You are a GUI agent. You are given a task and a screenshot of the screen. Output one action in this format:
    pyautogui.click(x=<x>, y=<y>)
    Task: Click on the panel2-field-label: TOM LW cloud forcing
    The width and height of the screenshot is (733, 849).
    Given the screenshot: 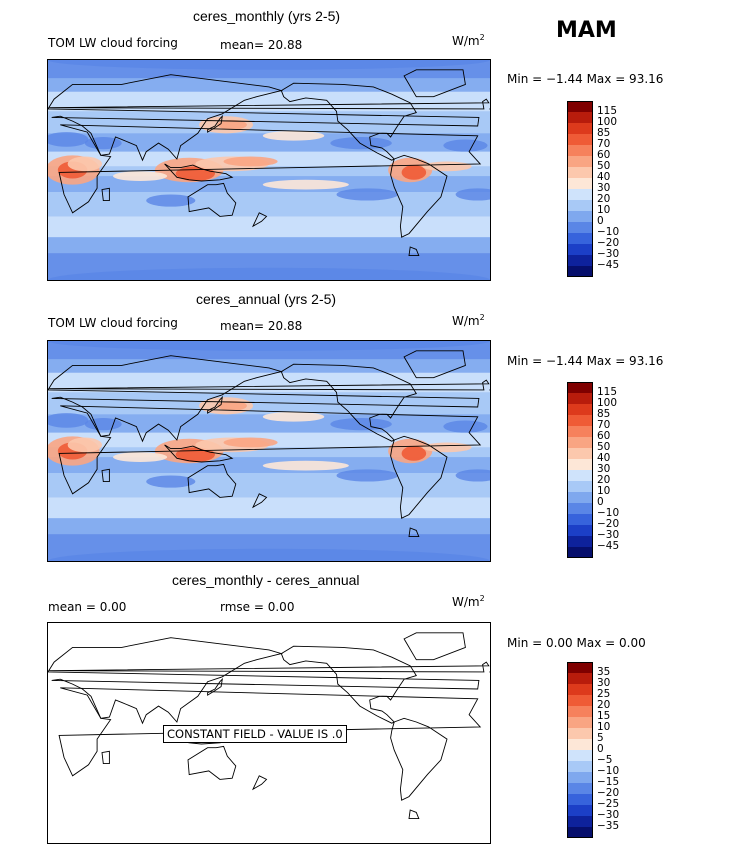 What is the action you would take?
    pyautogui.click(x=113, y=323)
    